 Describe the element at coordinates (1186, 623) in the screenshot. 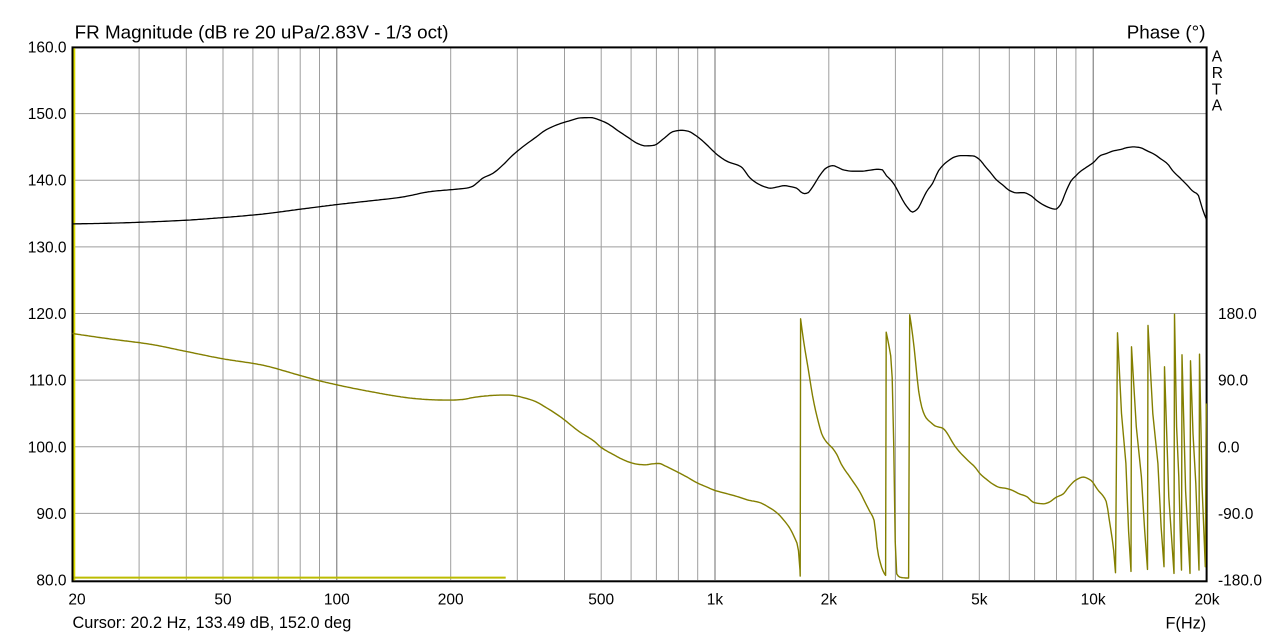

I see `svg-text: F(Hz)` at that location.